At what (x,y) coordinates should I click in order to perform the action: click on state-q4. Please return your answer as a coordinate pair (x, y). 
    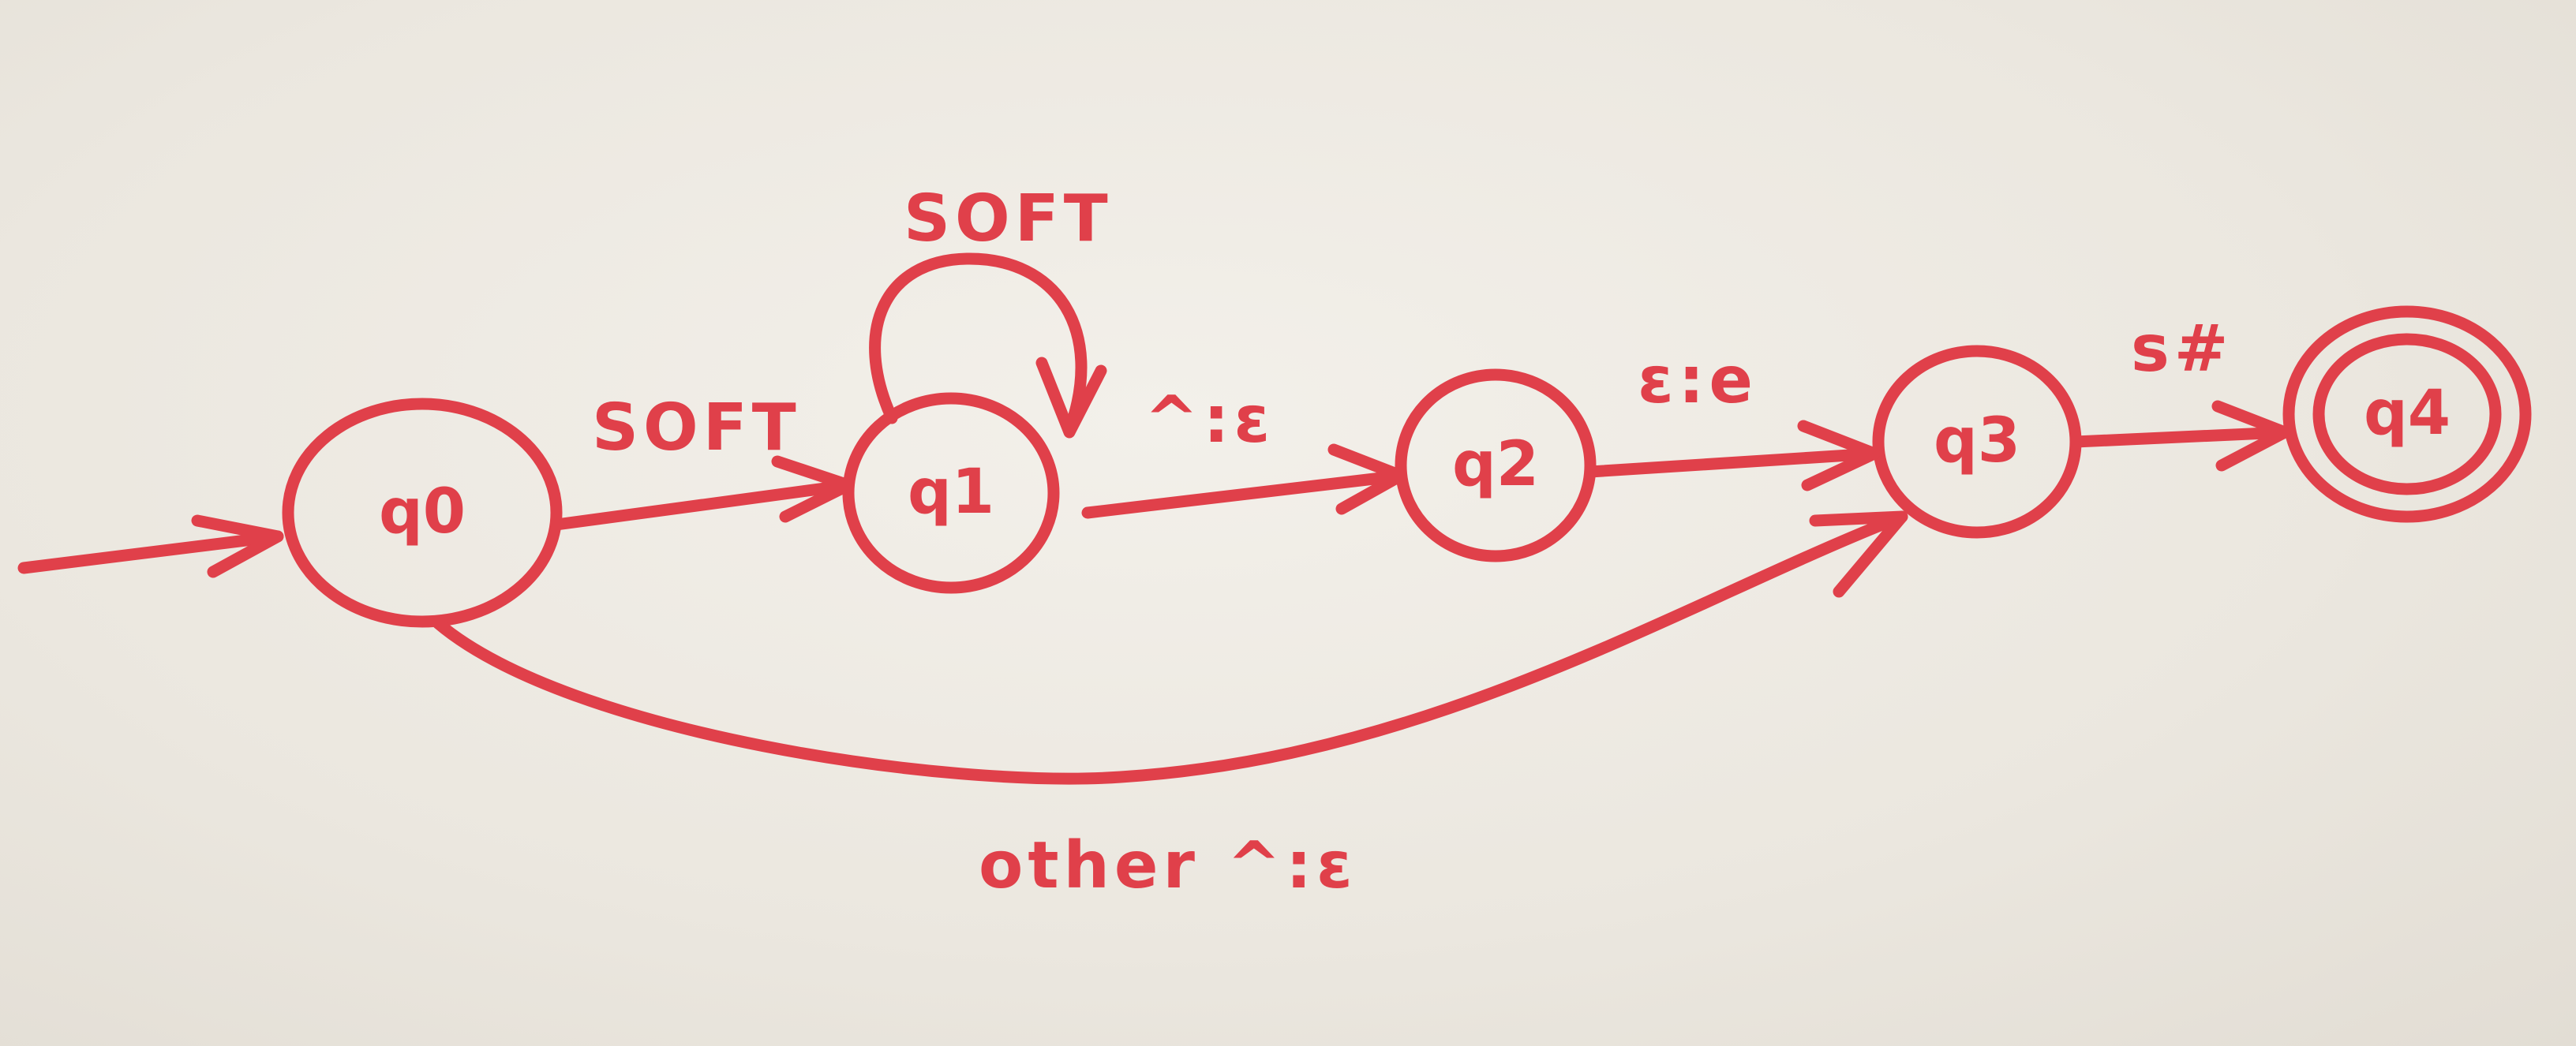
    Looking at the image, I should click on (2407, 414).